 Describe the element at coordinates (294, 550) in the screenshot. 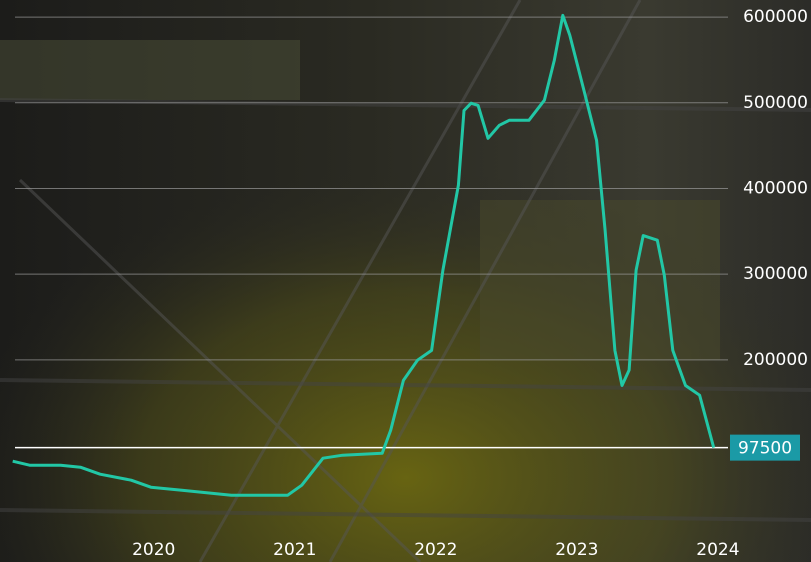

I see `x-tick-label: 2021` at that location.